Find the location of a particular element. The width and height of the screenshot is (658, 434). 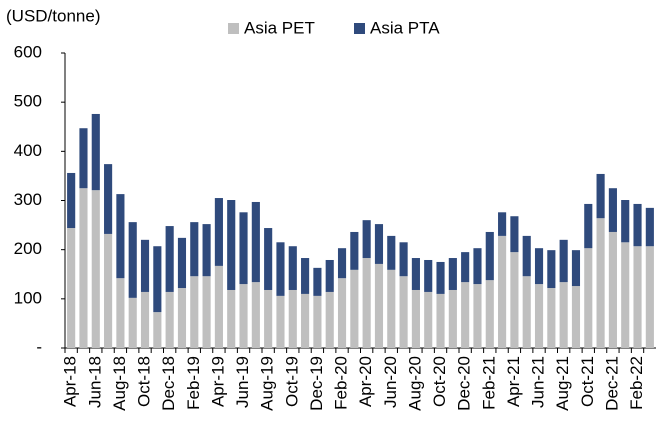

x-tick-label: Oct-18 is located at coordinates (144, 381).